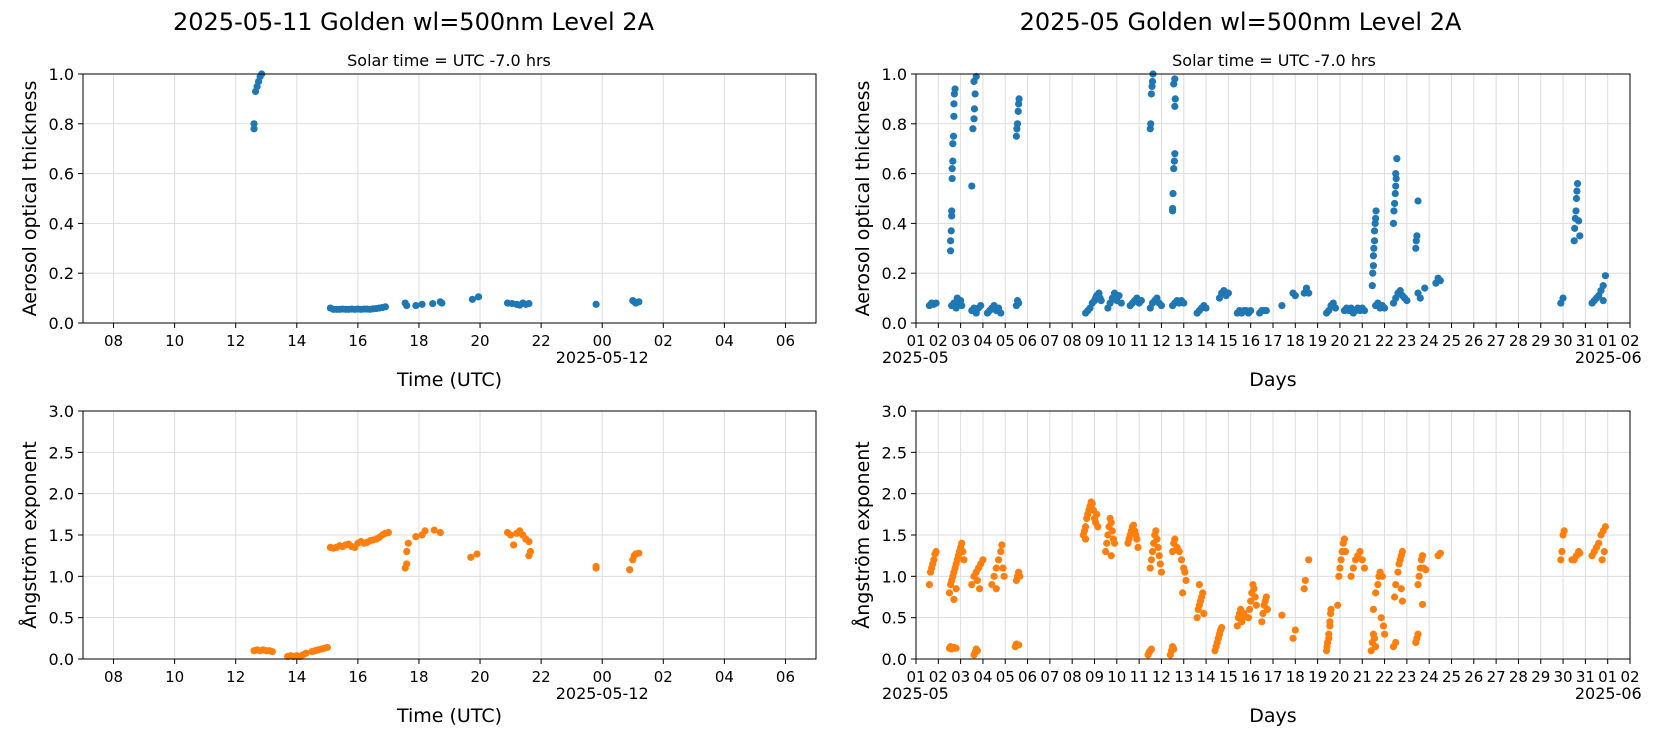 This screenshot has height=737, width=1654. I want to click on x-tick-label: 04, so click(724, 677).